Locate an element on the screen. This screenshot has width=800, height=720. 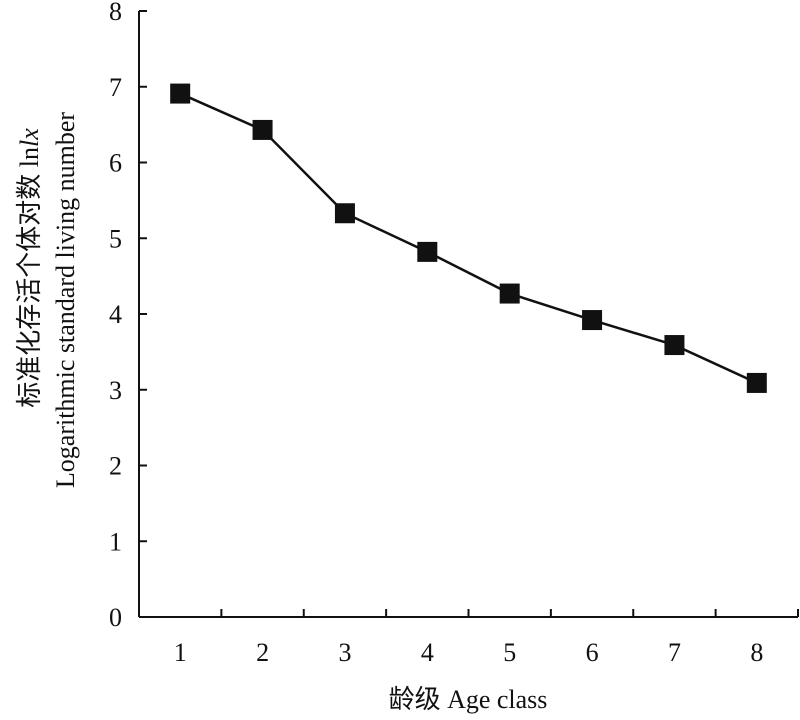
x-tick-label: 8 is located at coordinates (756, 652).